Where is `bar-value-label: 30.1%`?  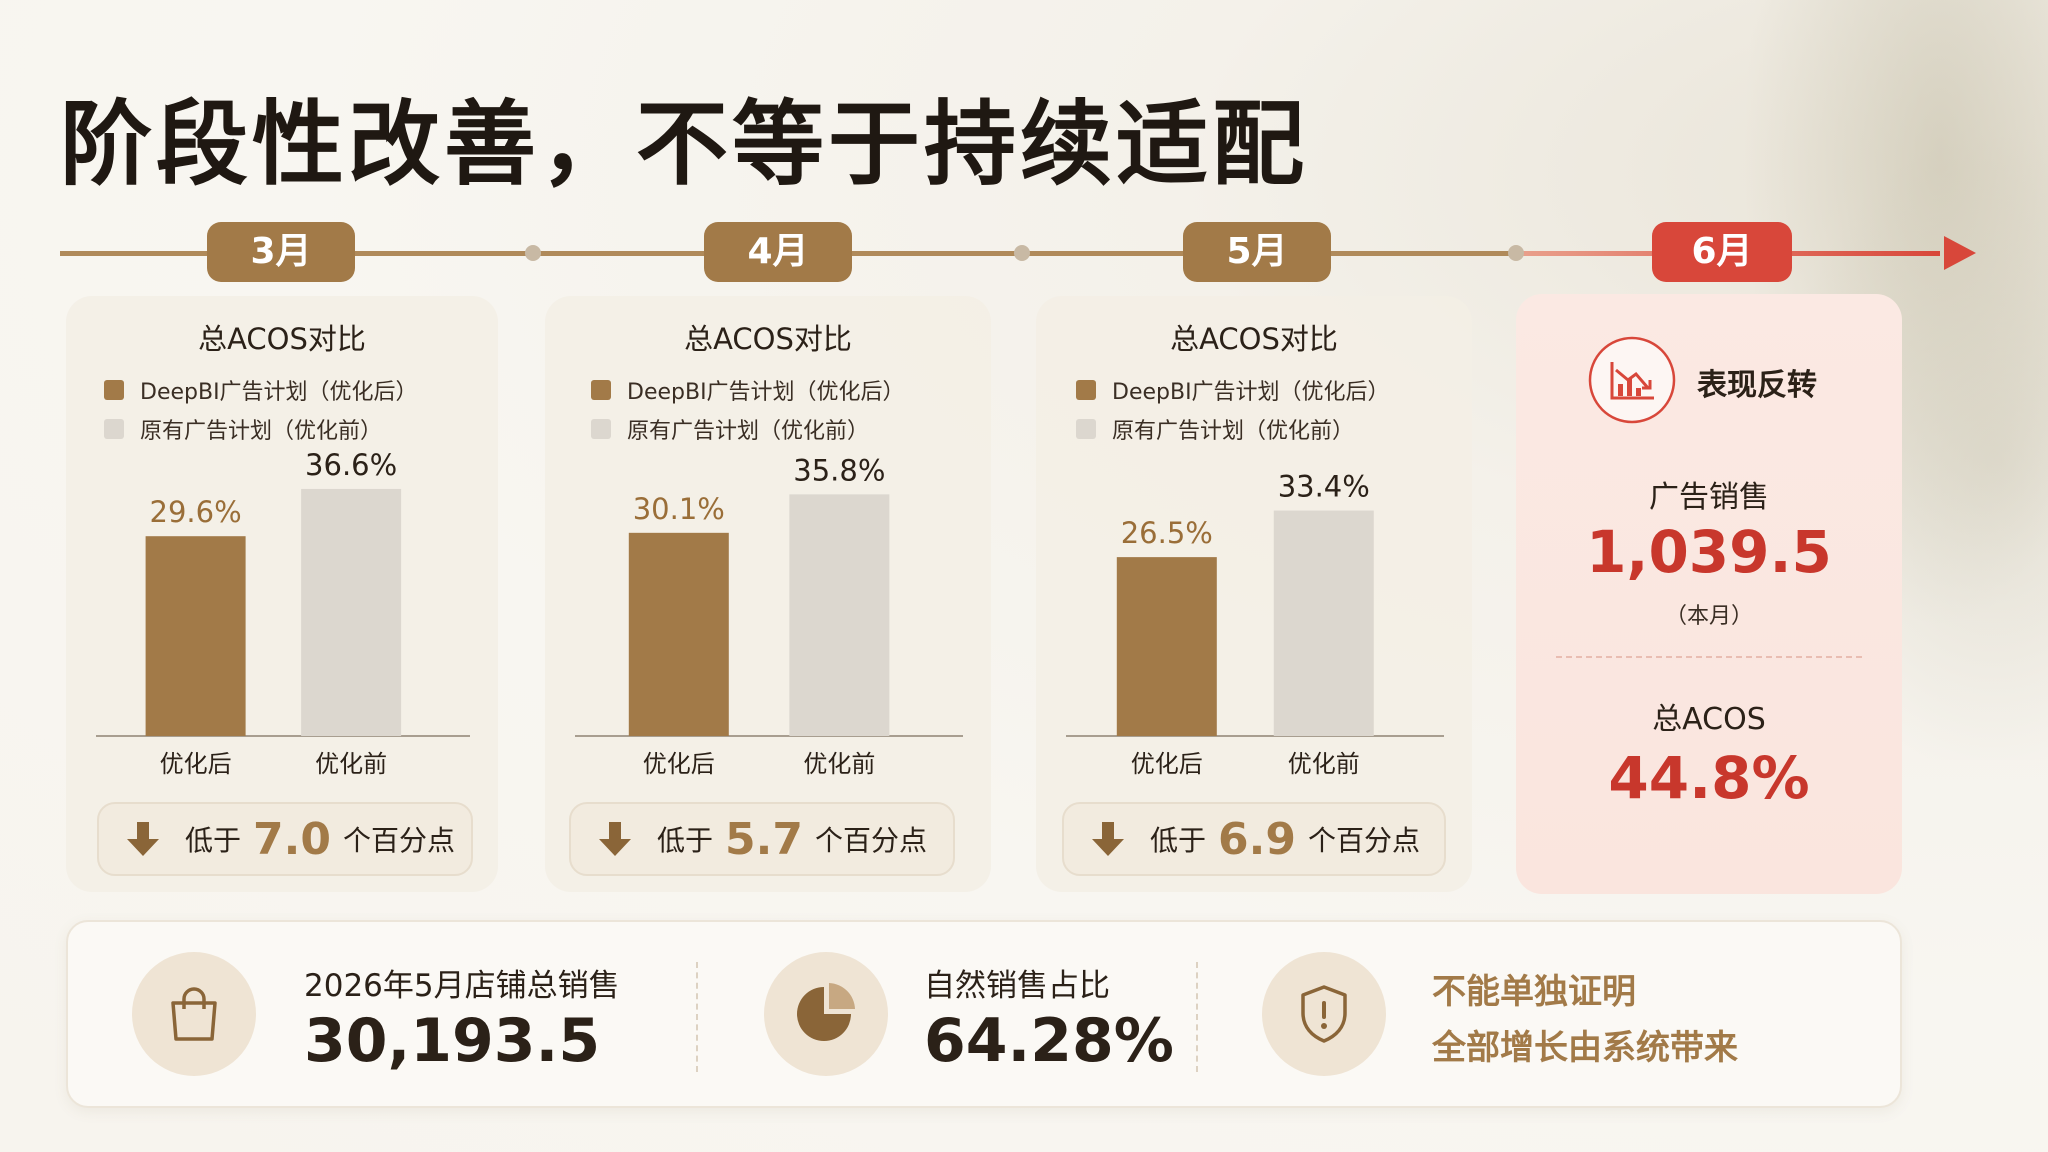 bar-value-label: 30.1% is located at coordinates (679, 509).